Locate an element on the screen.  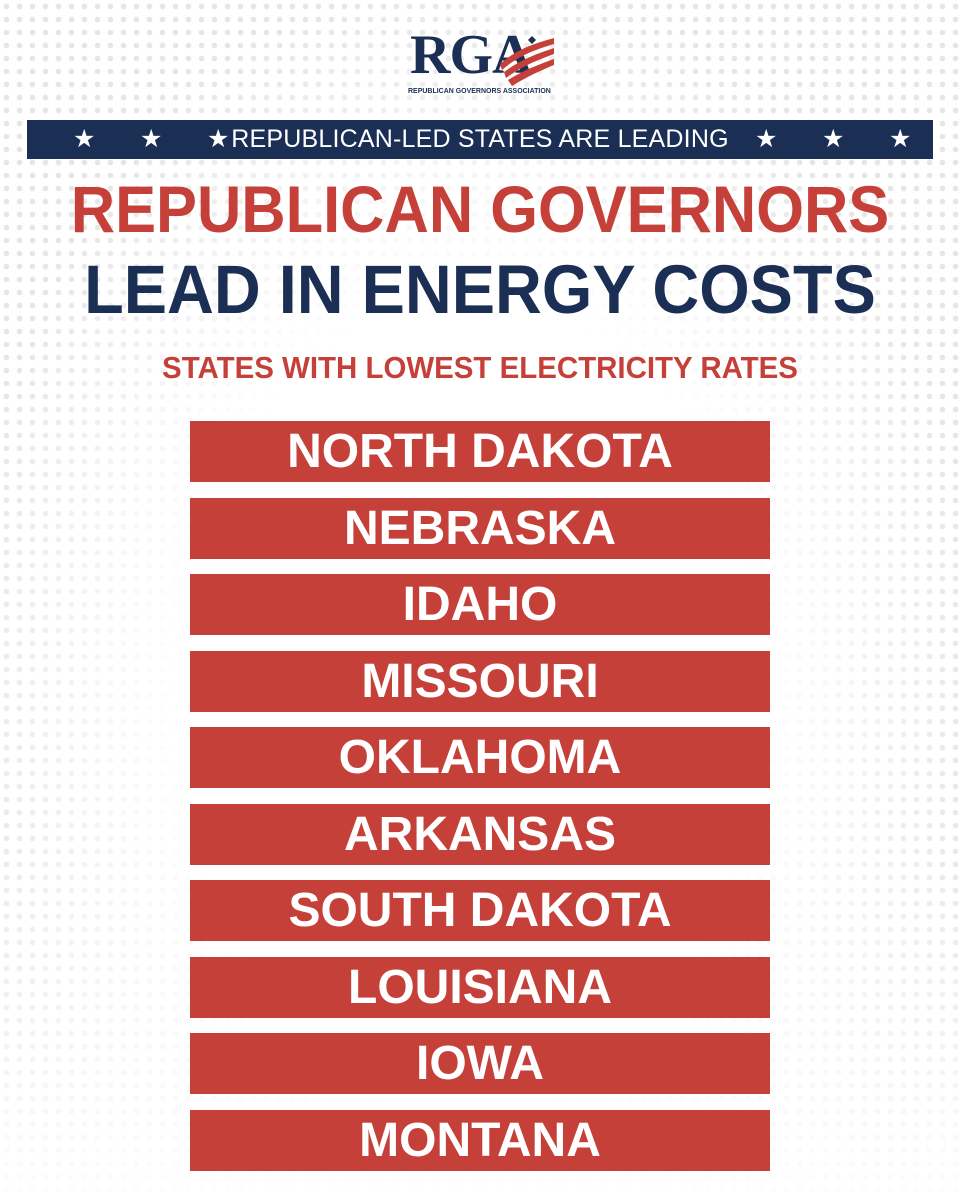
headline-line-1: REPUBLICAN GOVERNORS is located at coordinates (480, 209).